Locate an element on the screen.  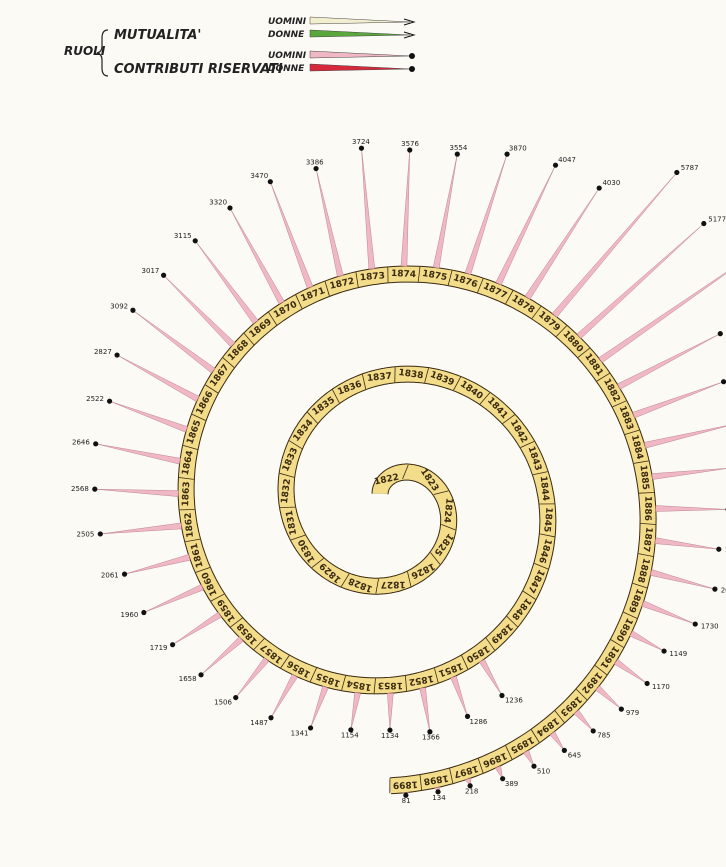
value-label: 1341 is located at coordinates (300, 734).